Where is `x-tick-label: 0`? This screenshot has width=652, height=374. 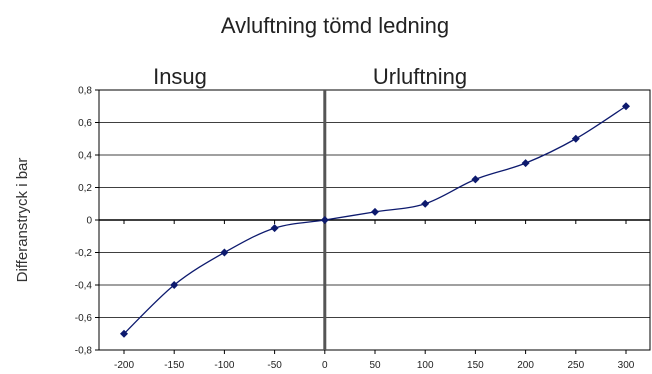 x-tick-label: 0 is located at coordinates (325, 365).